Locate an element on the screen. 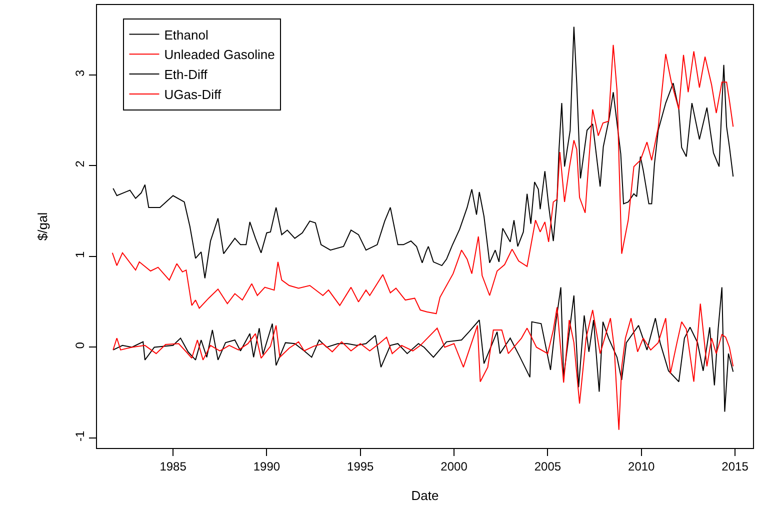 The height and width of the screenshot is (513, 757). legend-label: Eth-Diff is located at coordinates (186, 74).